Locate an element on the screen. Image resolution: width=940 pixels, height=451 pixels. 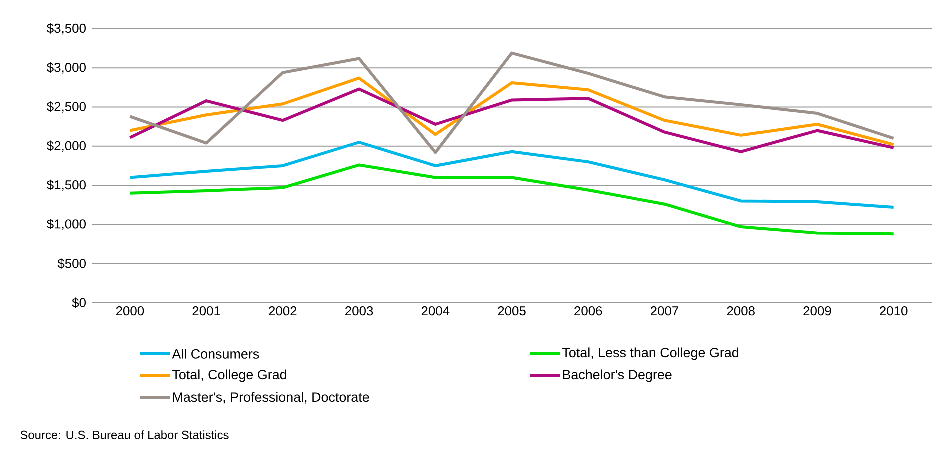
x-tick-label: 2002 is located at coordinates (283, 311).